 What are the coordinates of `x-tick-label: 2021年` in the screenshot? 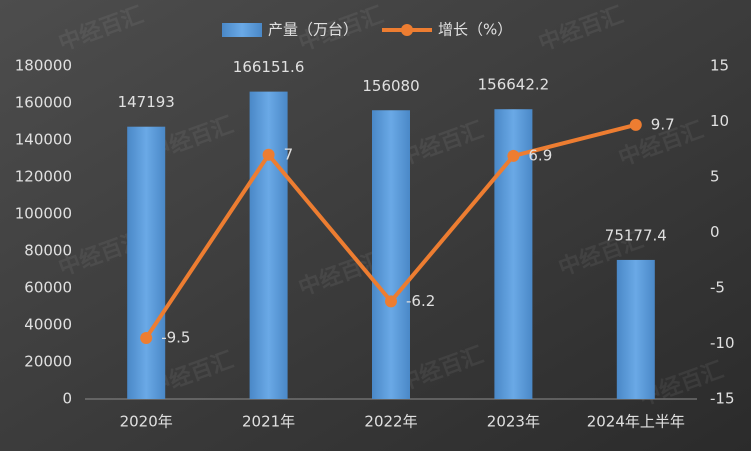 It's located at (268, 422).